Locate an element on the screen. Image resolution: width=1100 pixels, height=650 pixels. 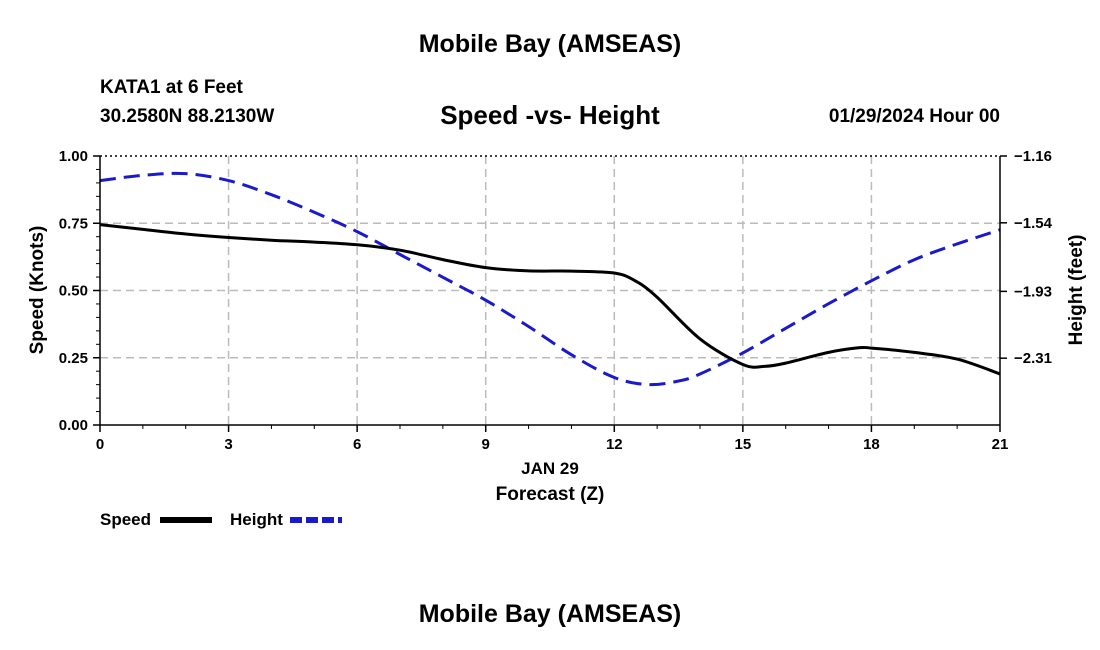
y-axis-label: Speed (Knots) is located at coordinates (37, 290).